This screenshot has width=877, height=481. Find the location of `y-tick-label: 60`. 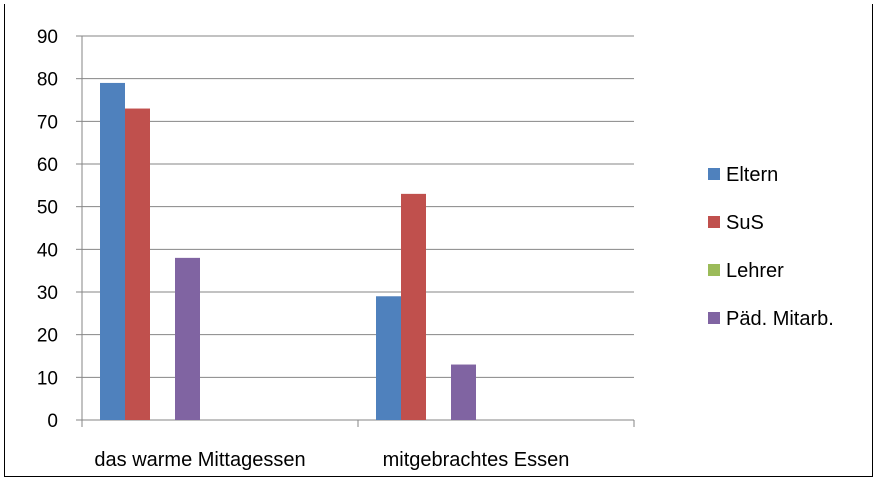

y-tick-label: 60 is located at coordinates (47, 165).